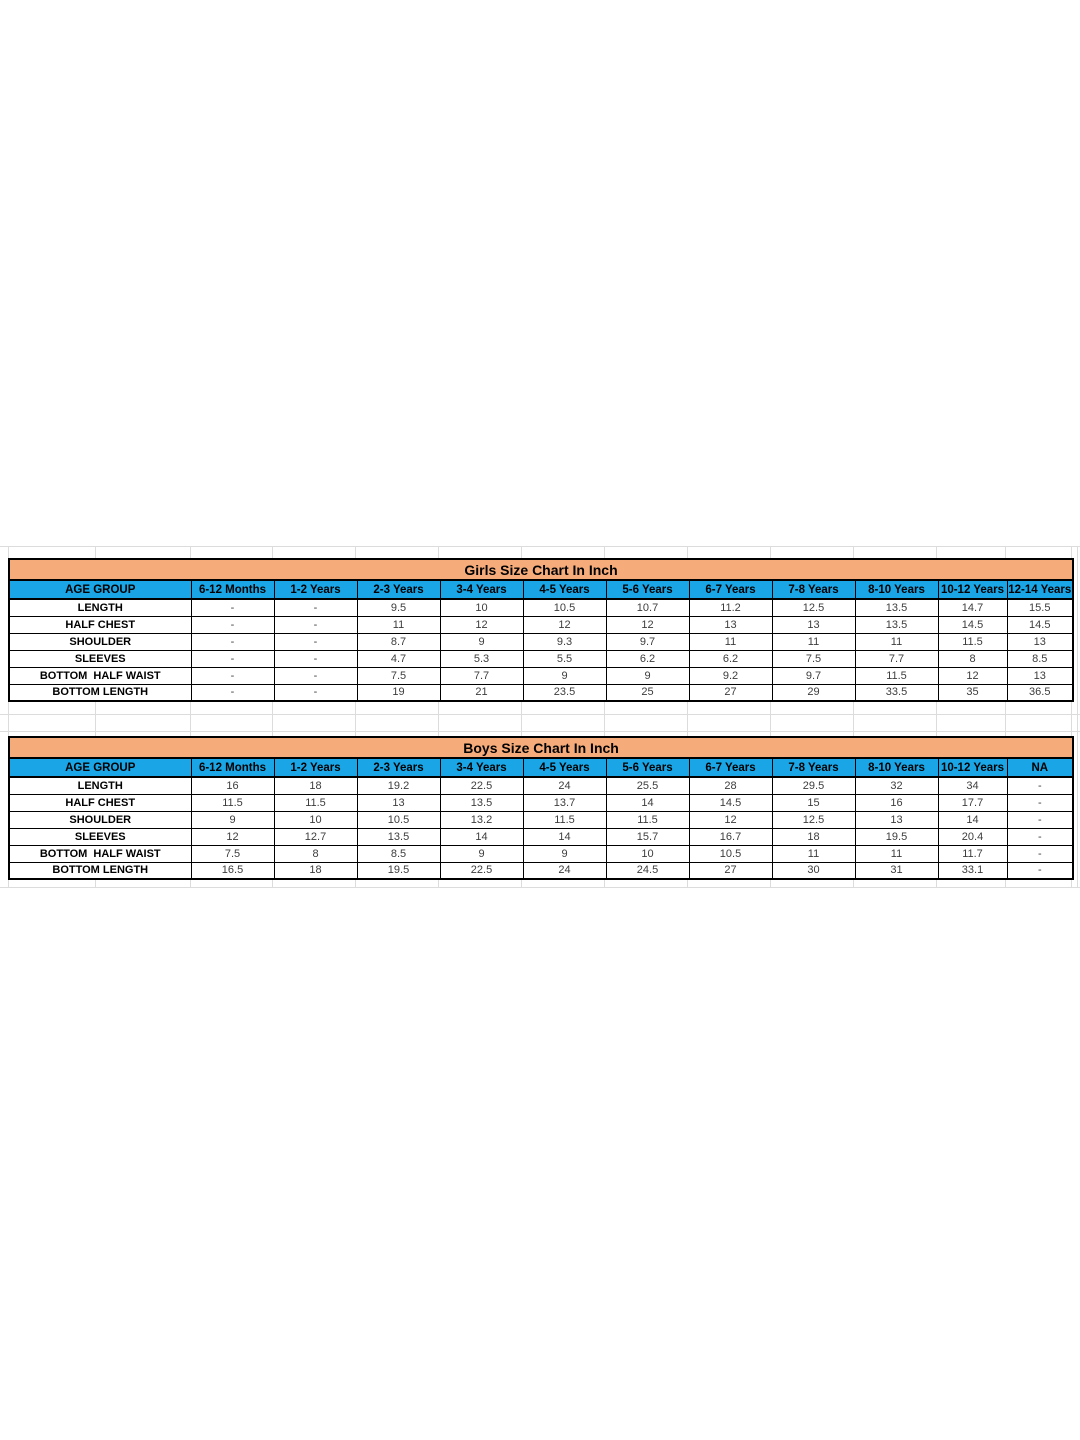  Describe the element at coordinates (100, 624) in the screenshot. I see `row-label: HALF CHEST` at that location.